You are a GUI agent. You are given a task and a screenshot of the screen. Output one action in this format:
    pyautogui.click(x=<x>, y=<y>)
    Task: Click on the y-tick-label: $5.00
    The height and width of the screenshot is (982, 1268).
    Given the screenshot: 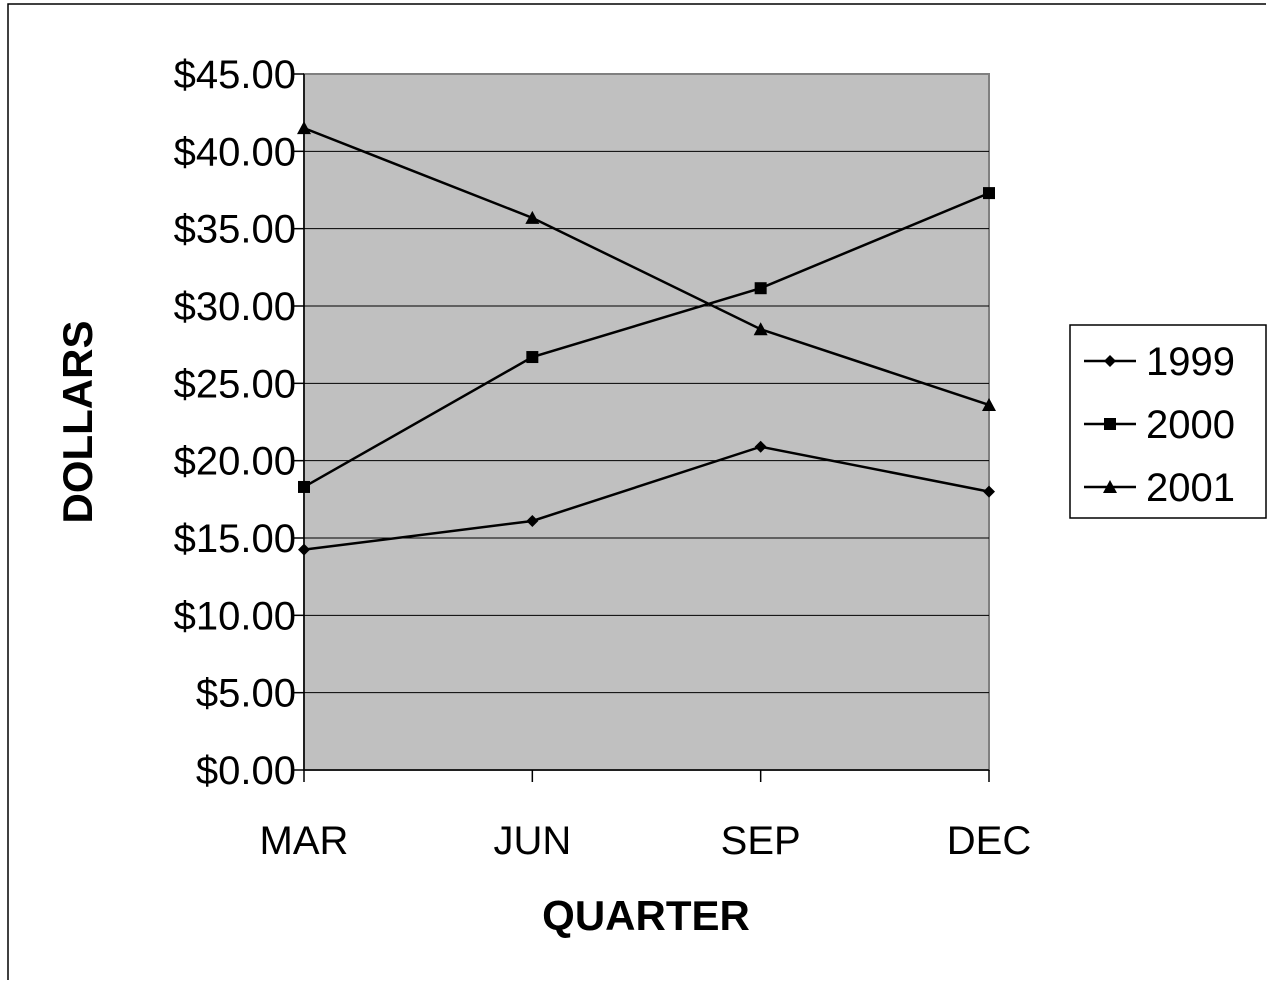 What is the action you would take?
    pyautogui.click(x=246, y=694)
    